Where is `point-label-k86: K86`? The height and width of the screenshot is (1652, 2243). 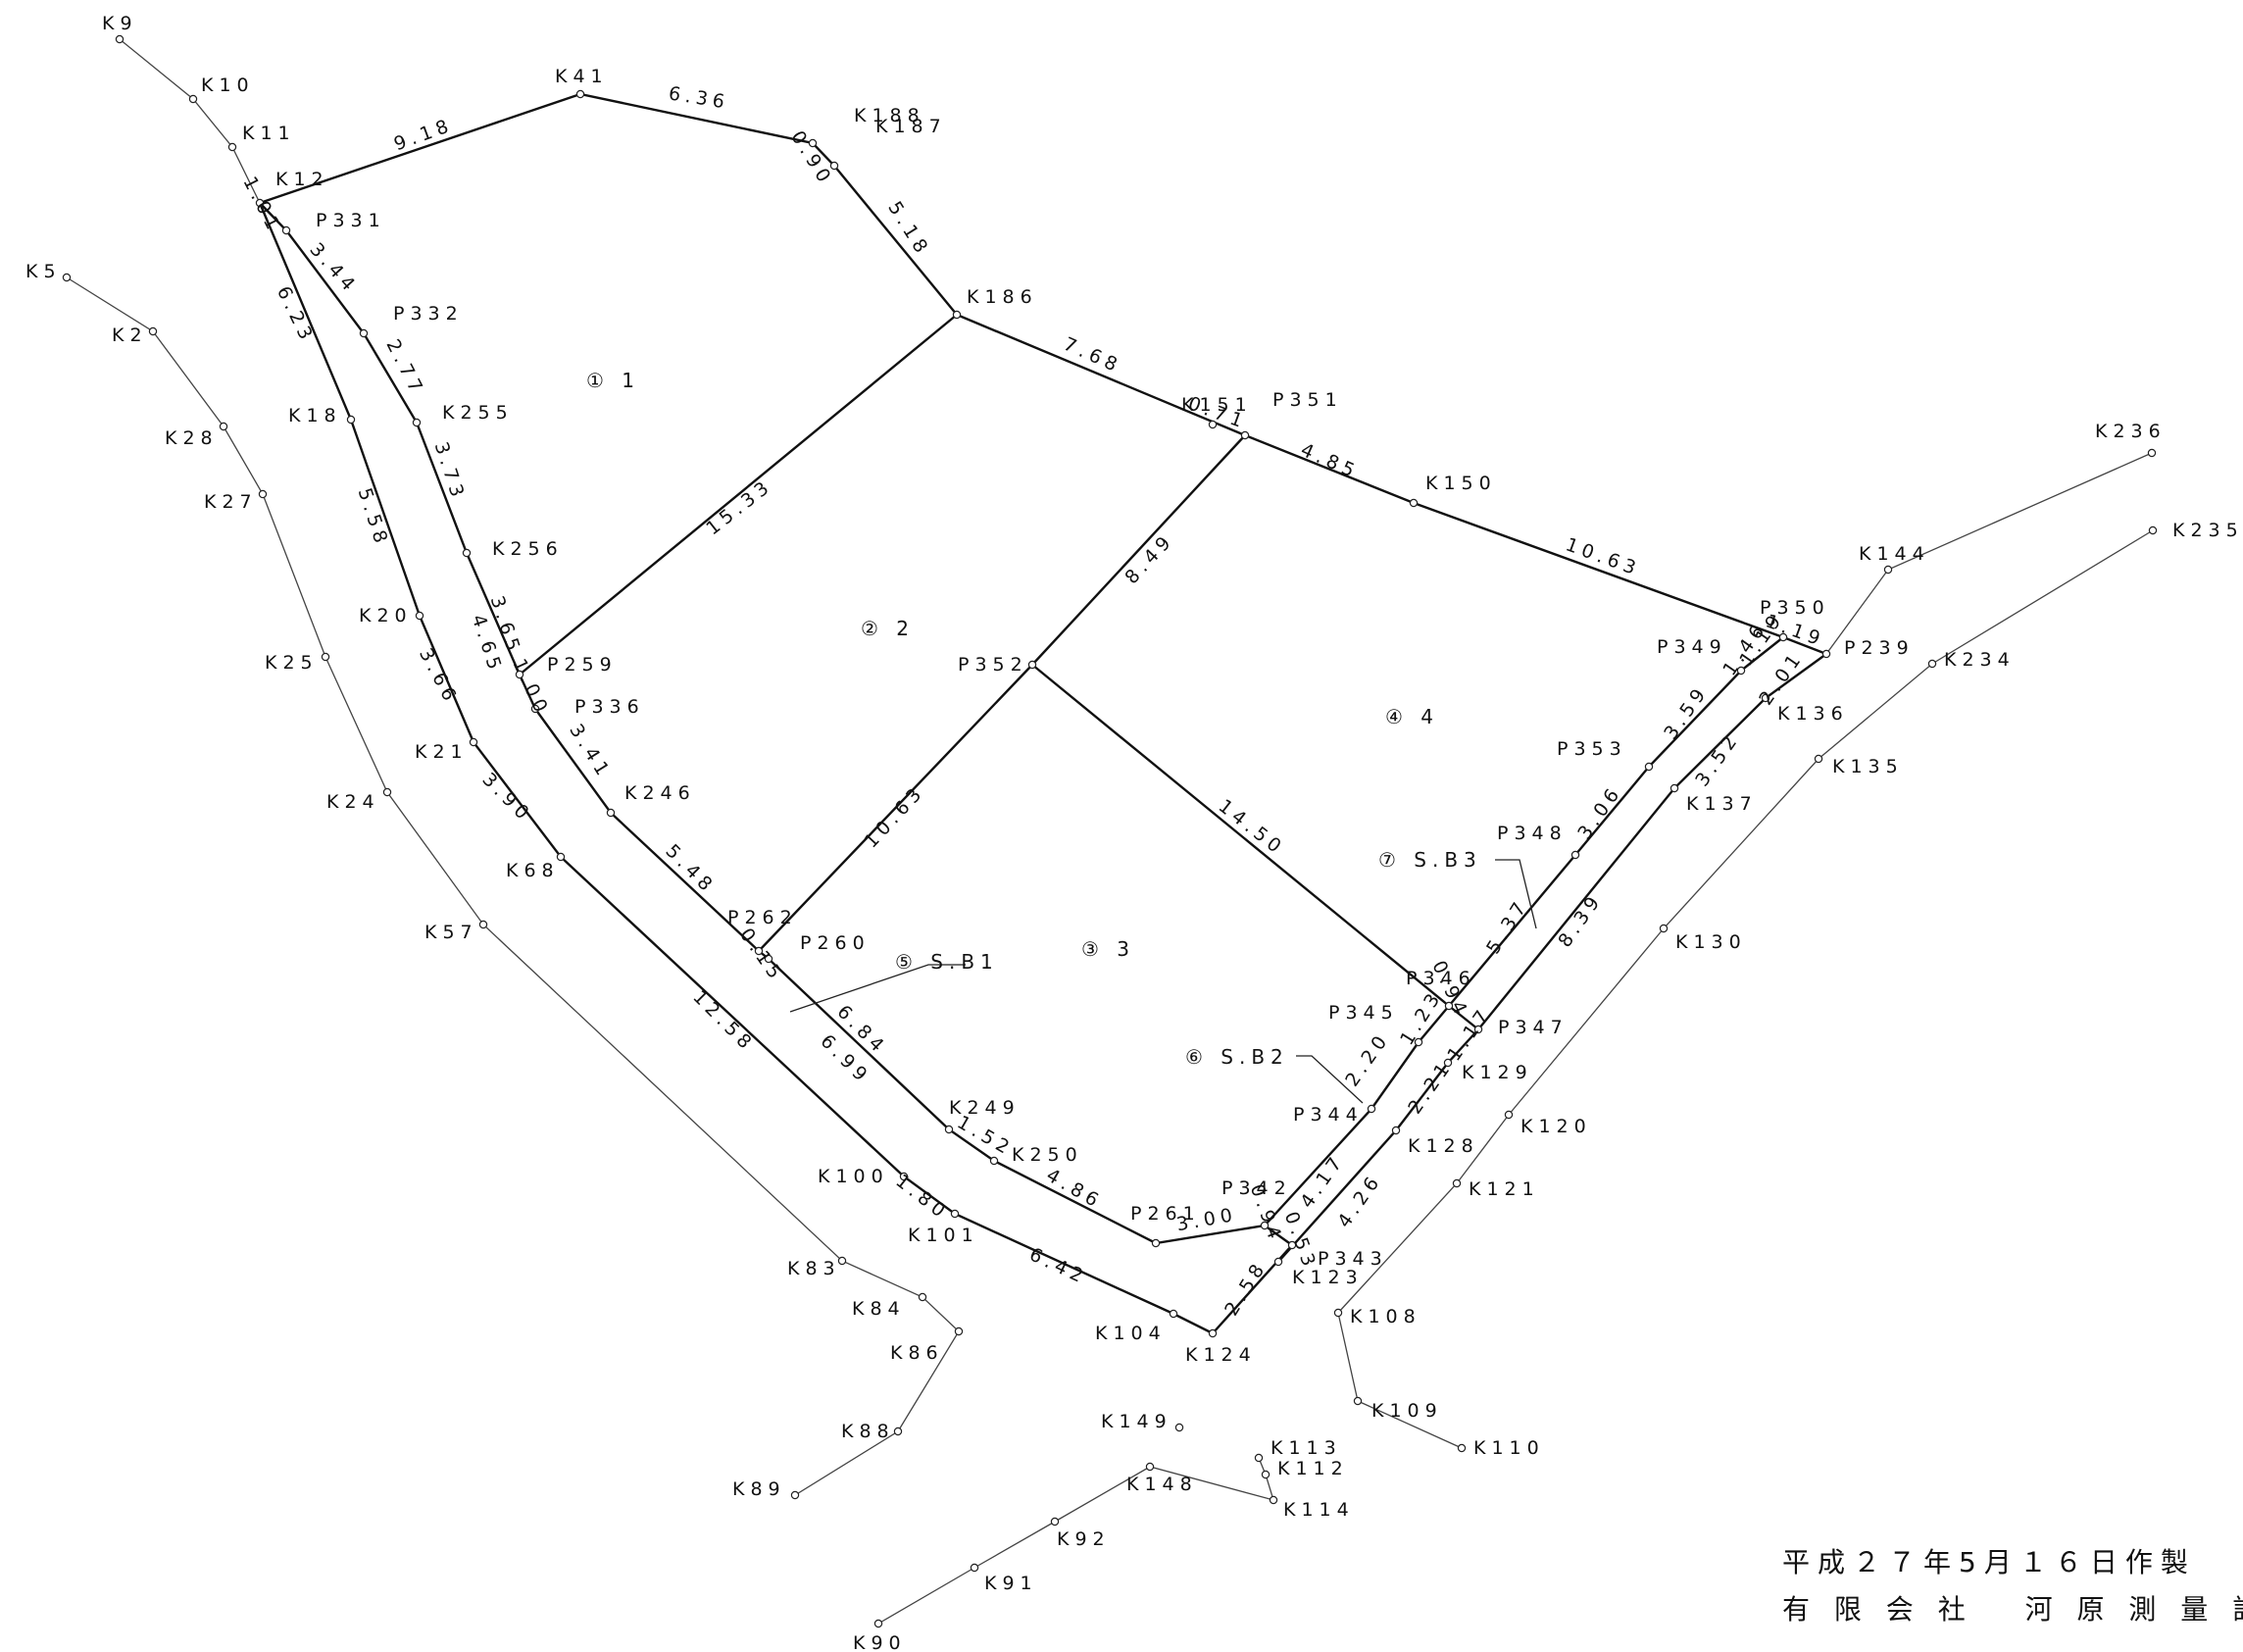
point-label-k86: K86 is located at coordinates (917, 1353).